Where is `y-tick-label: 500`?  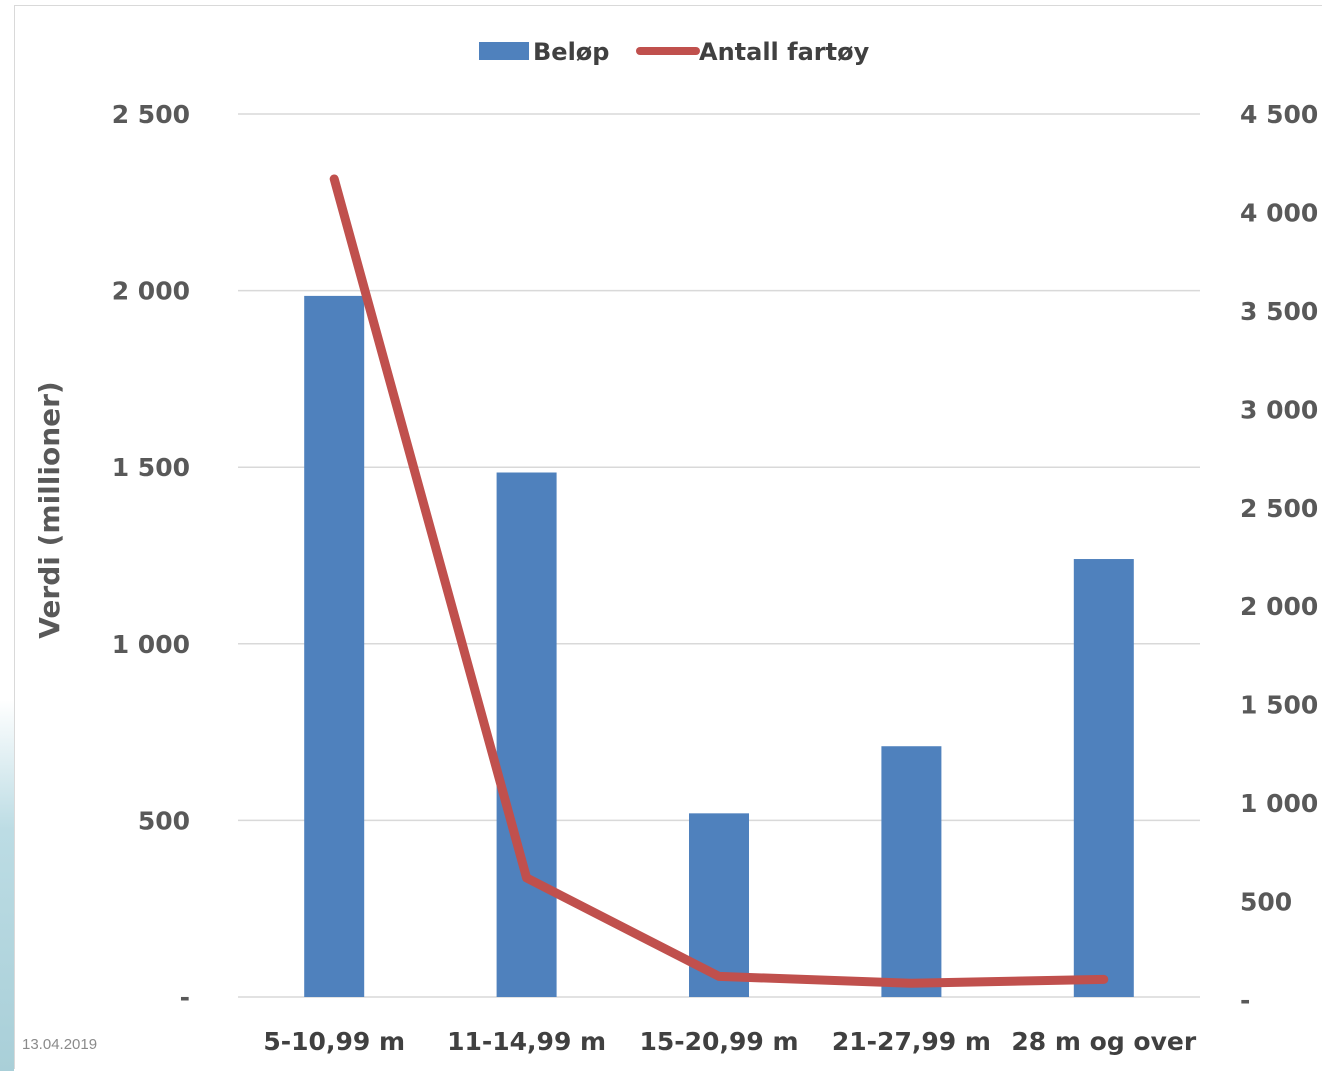 y-tick-label: 500 is located at coordinates (164, 820).